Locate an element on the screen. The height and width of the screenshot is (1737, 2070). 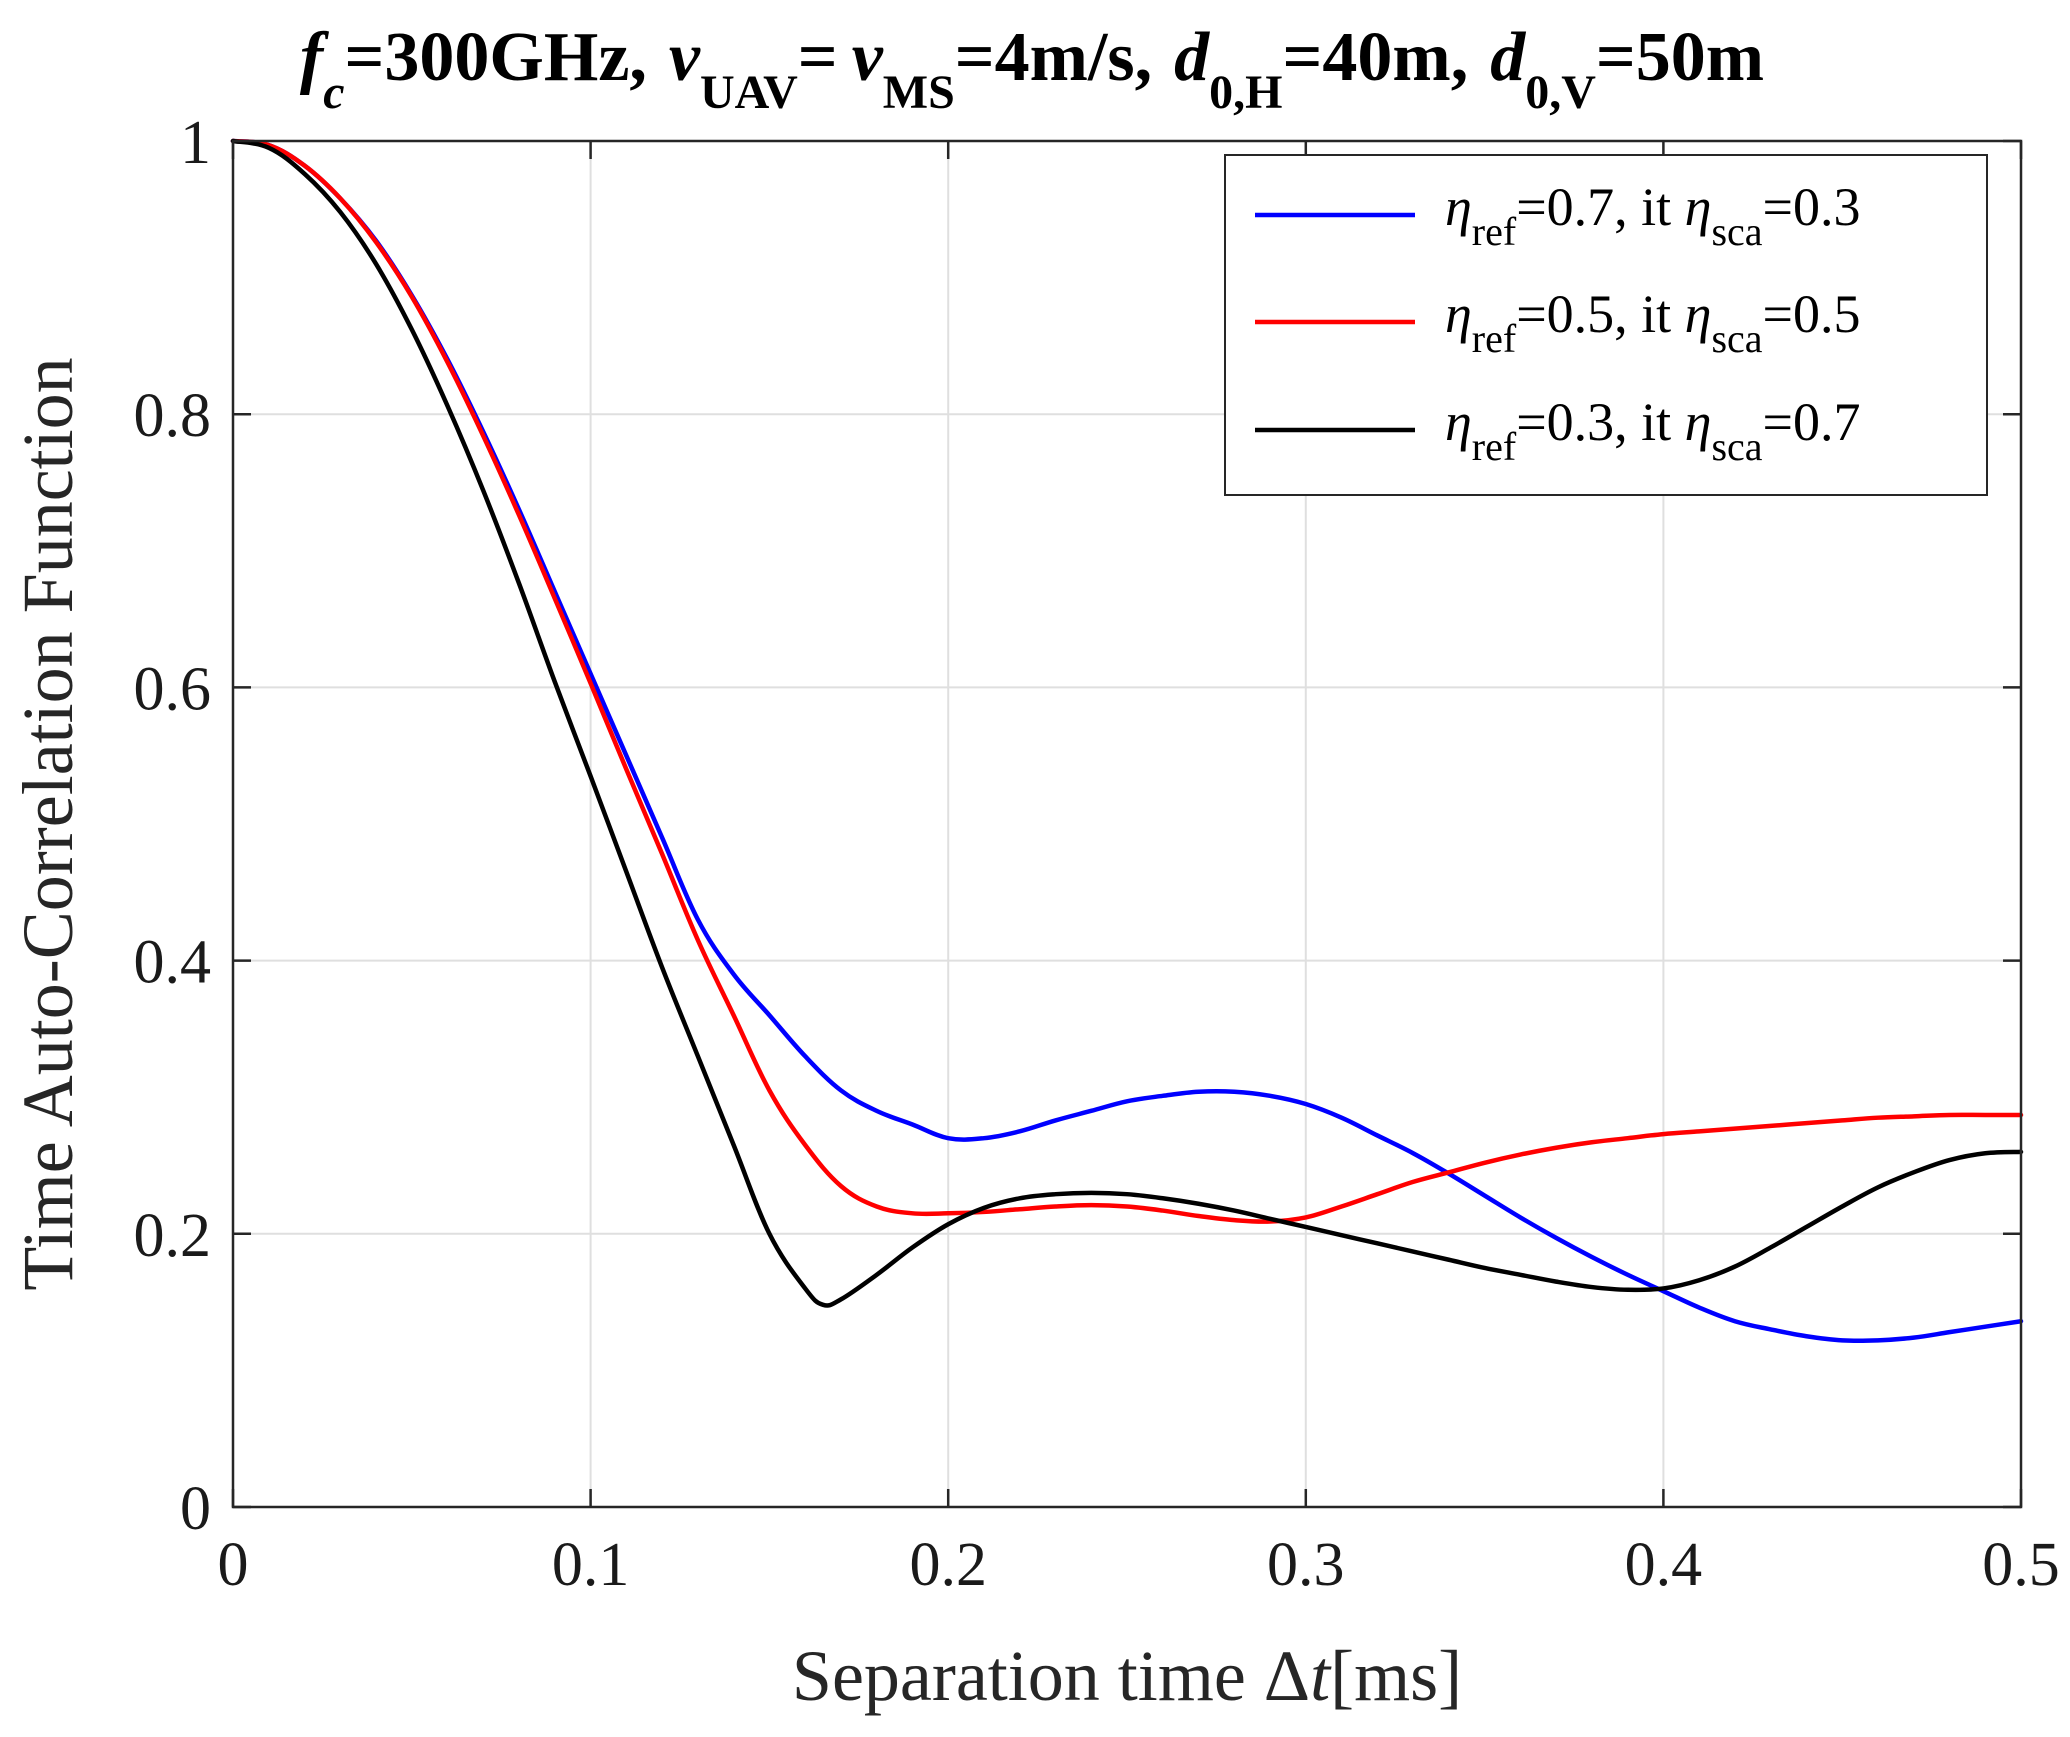
x-tick-label: 0.3 is located at coordinates (1306, 1565).